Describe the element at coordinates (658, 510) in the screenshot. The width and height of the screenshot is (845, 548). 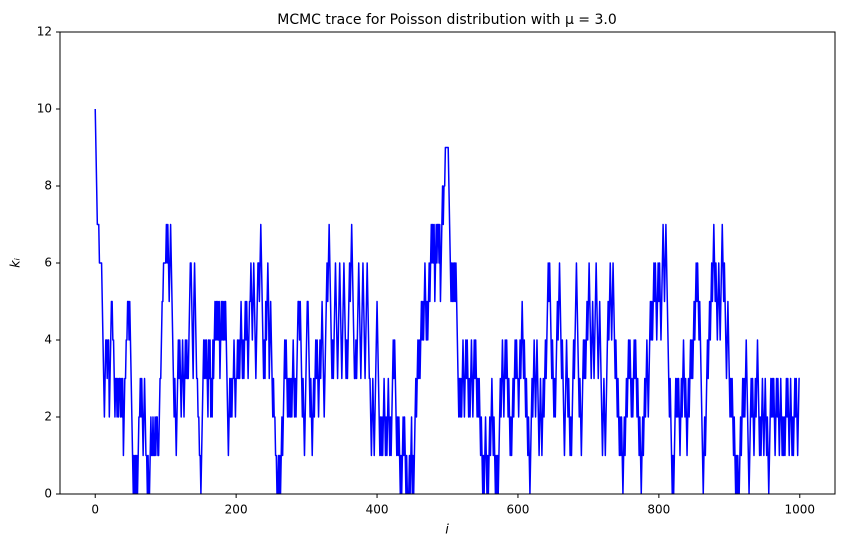
I see `x-tick-label: 800` at that location.